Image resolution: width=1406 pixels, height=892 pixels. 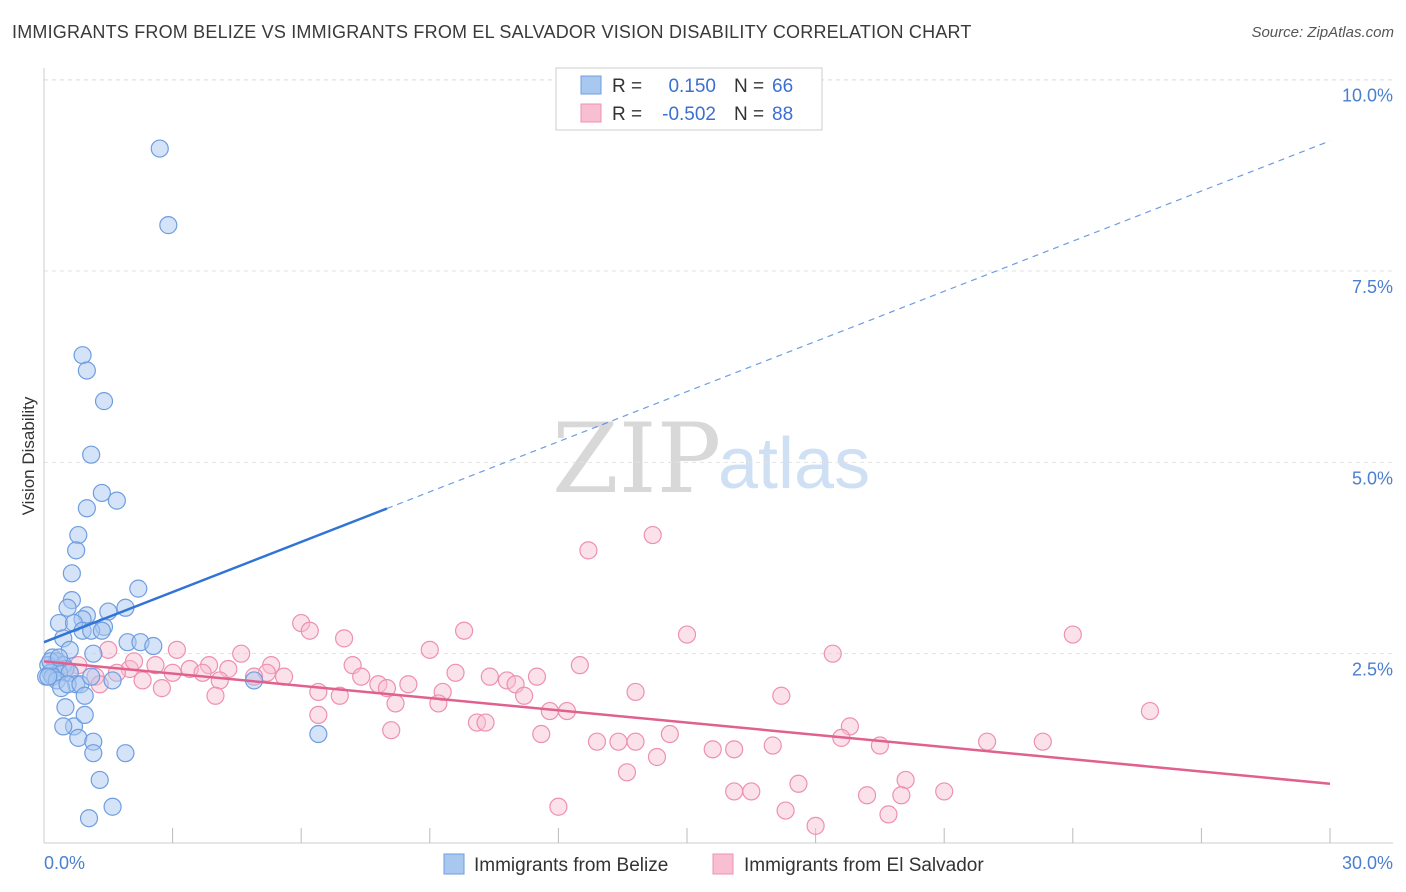 What do you see at coordinates (571, 865) in the screenshot?
I see `bottom-legend-label-belize: Immigrants from Belize` at bounding box center [571, 865].